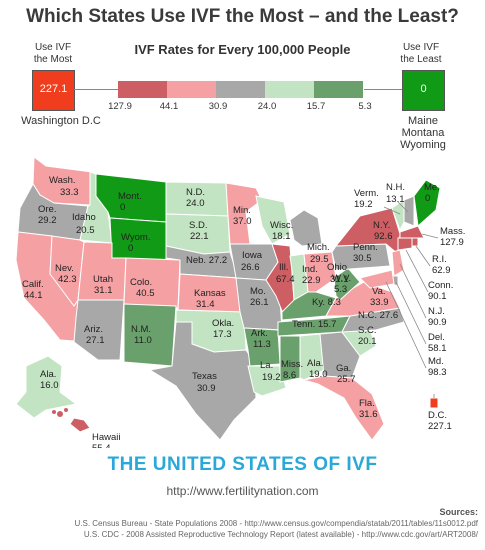  What do you see at coordinates (169, 106) in the screenshot?
I see `scale-tick-label: 44.1` at bounding box center [169, 106].